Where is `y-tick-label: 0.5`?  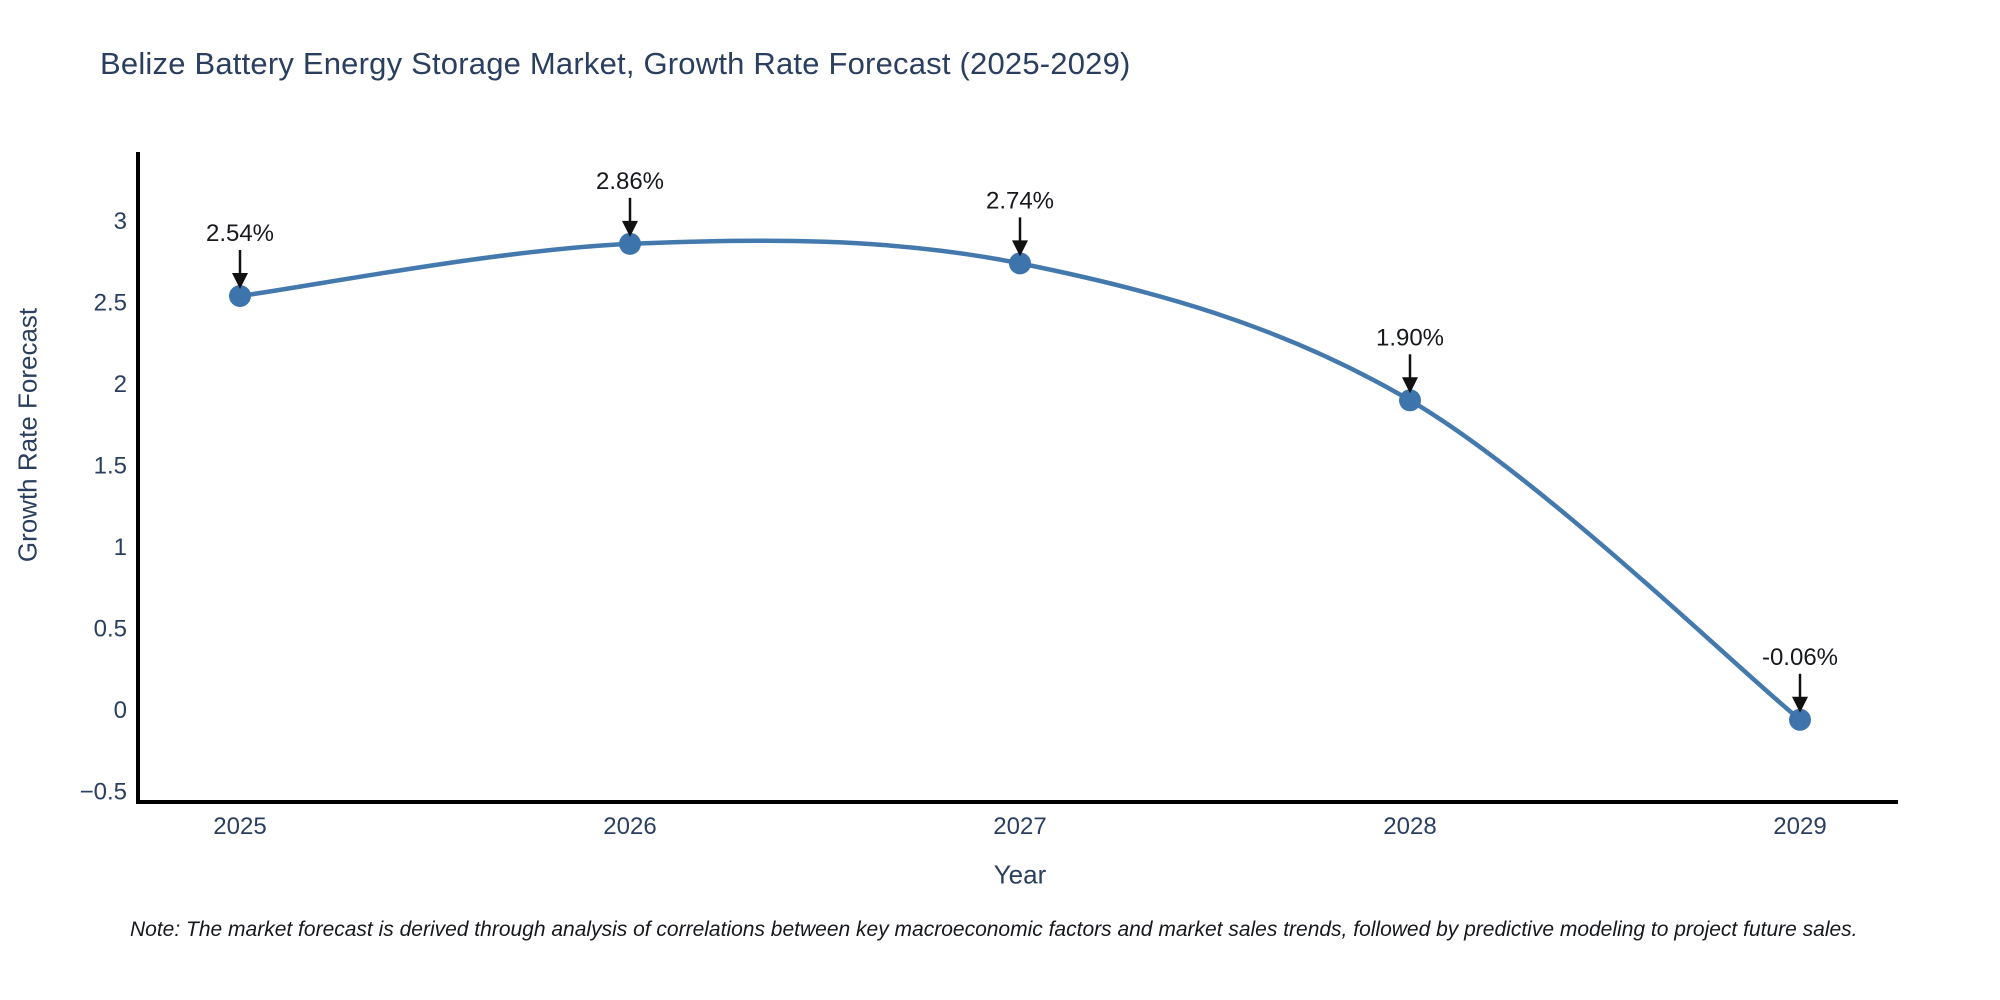
y-tick-label: 0.5 is located at coordinates (110, 629).